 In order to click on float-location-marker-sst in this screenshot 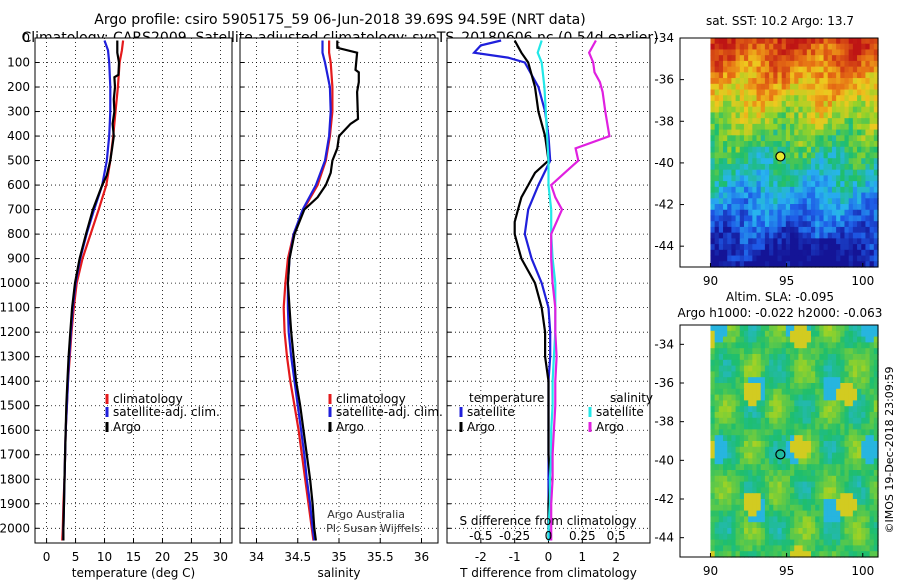, I will do `click(780, 156)`.